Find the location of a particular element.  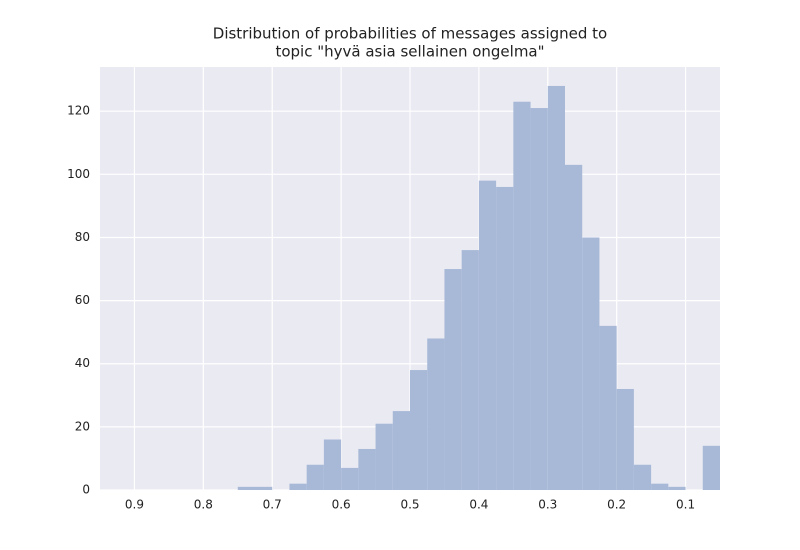

x-tick-label: 0.7 is located at coordinates (272, 505).